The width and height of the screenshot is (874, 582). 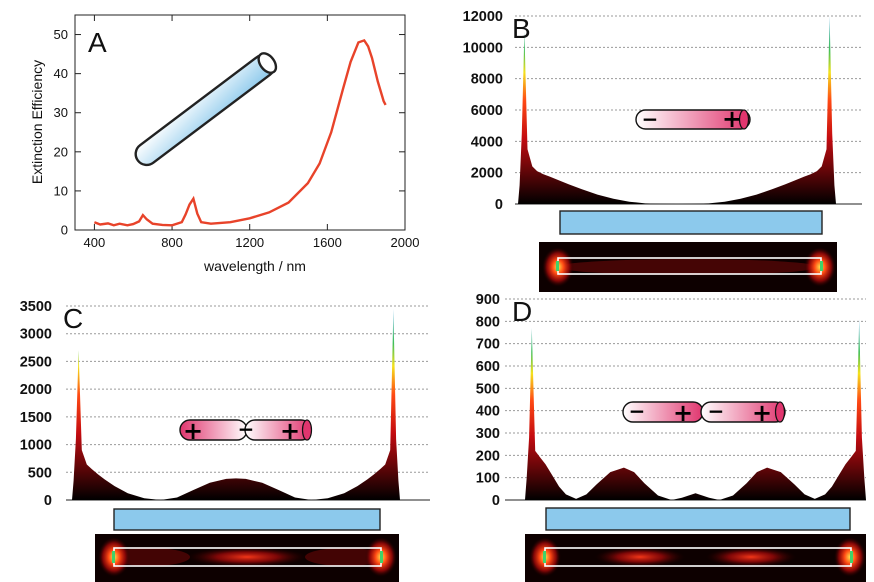 I want to click on panel-c-gridlines, so click(x=248, y=403).